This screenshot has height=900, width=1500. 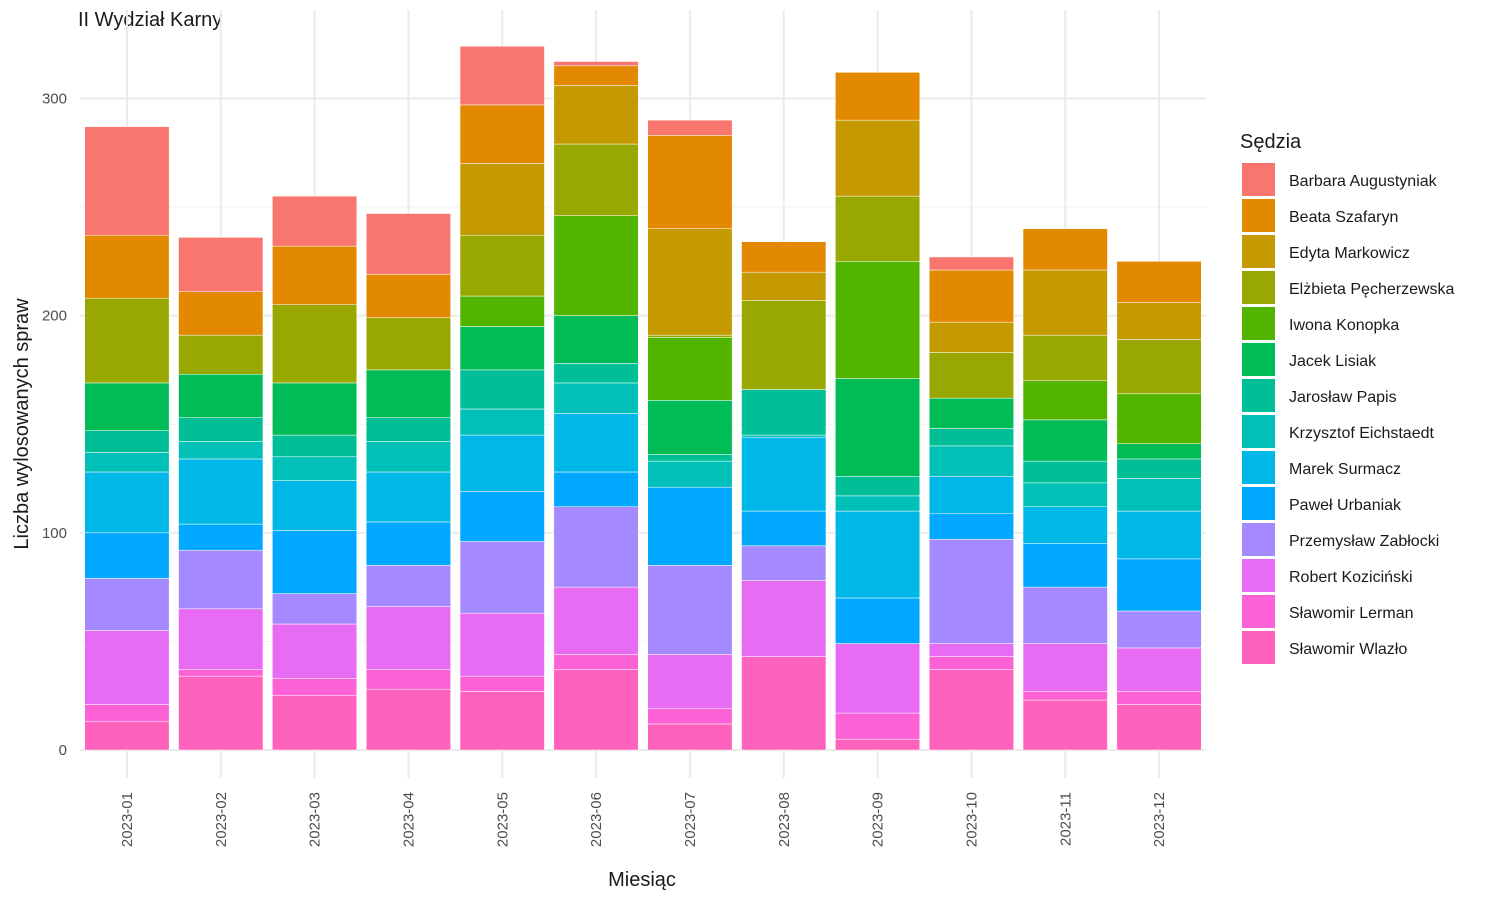 I want to click on legend-label: Edyta Markowicz, so click(x=1349, y=253).